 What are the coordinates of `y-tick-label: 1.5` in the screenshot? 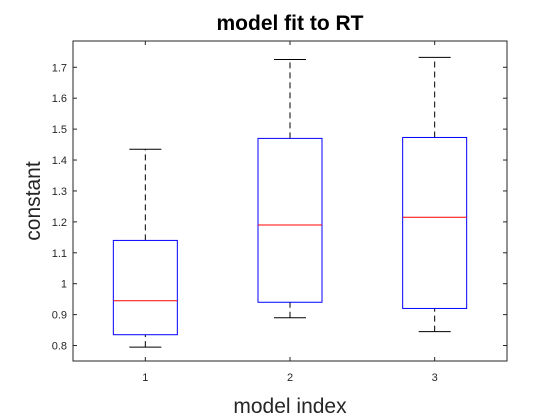 It's located at (59, 130).